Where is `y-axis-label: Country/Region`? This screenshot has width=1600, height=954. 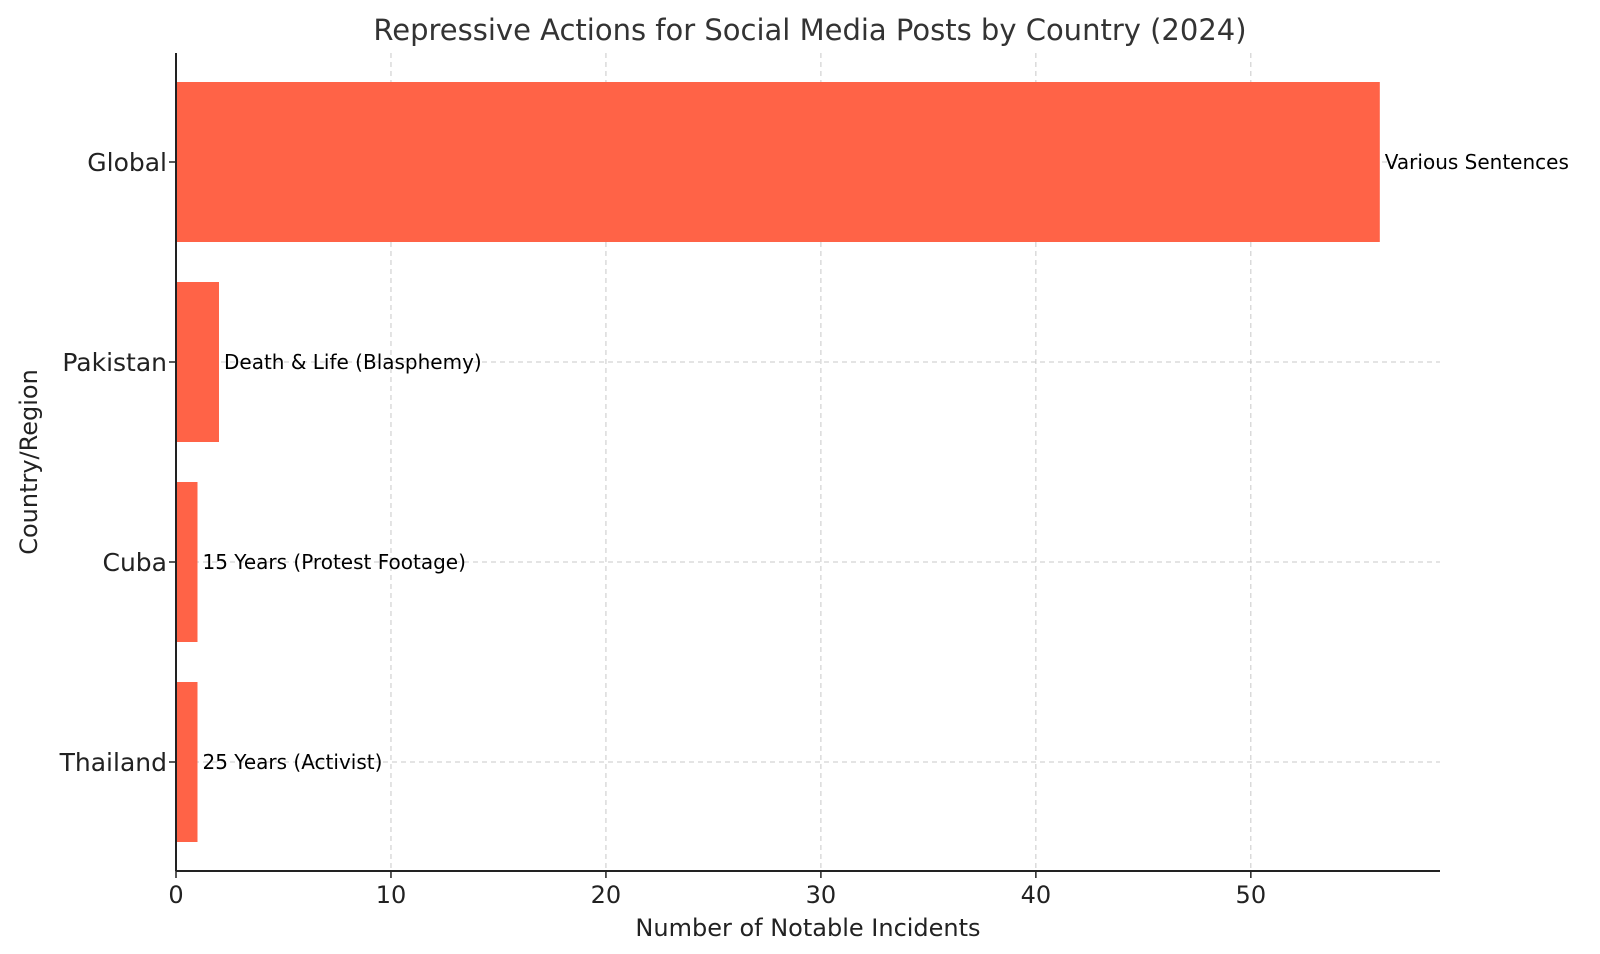
y-axis-label: Country/Region is located at coordinates (29, 462).